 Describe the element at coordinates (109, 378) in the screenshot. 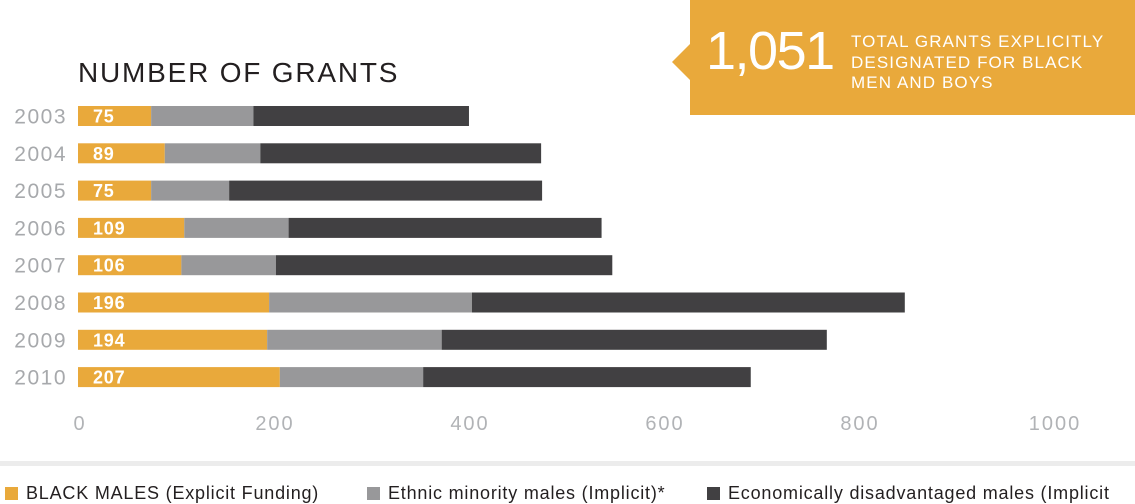

I see `bar-value-label-2010: 207` at that location.